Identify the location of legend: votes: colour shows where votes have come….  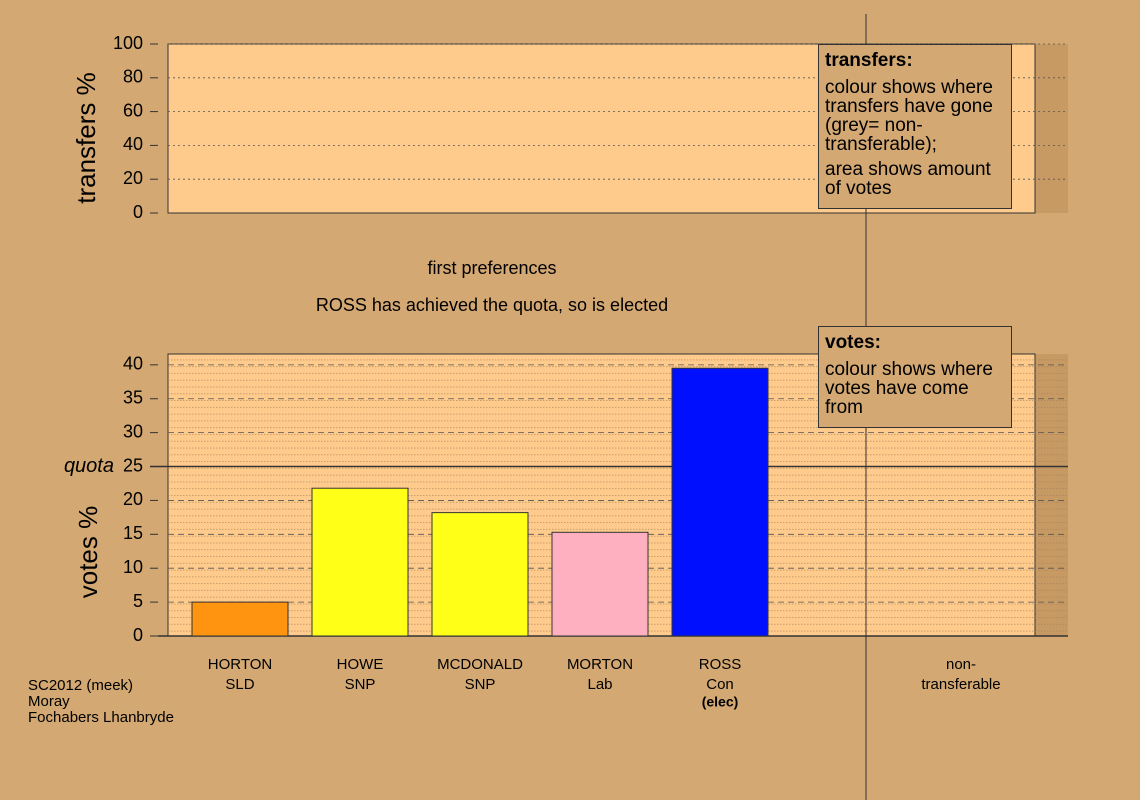
(915, 377).